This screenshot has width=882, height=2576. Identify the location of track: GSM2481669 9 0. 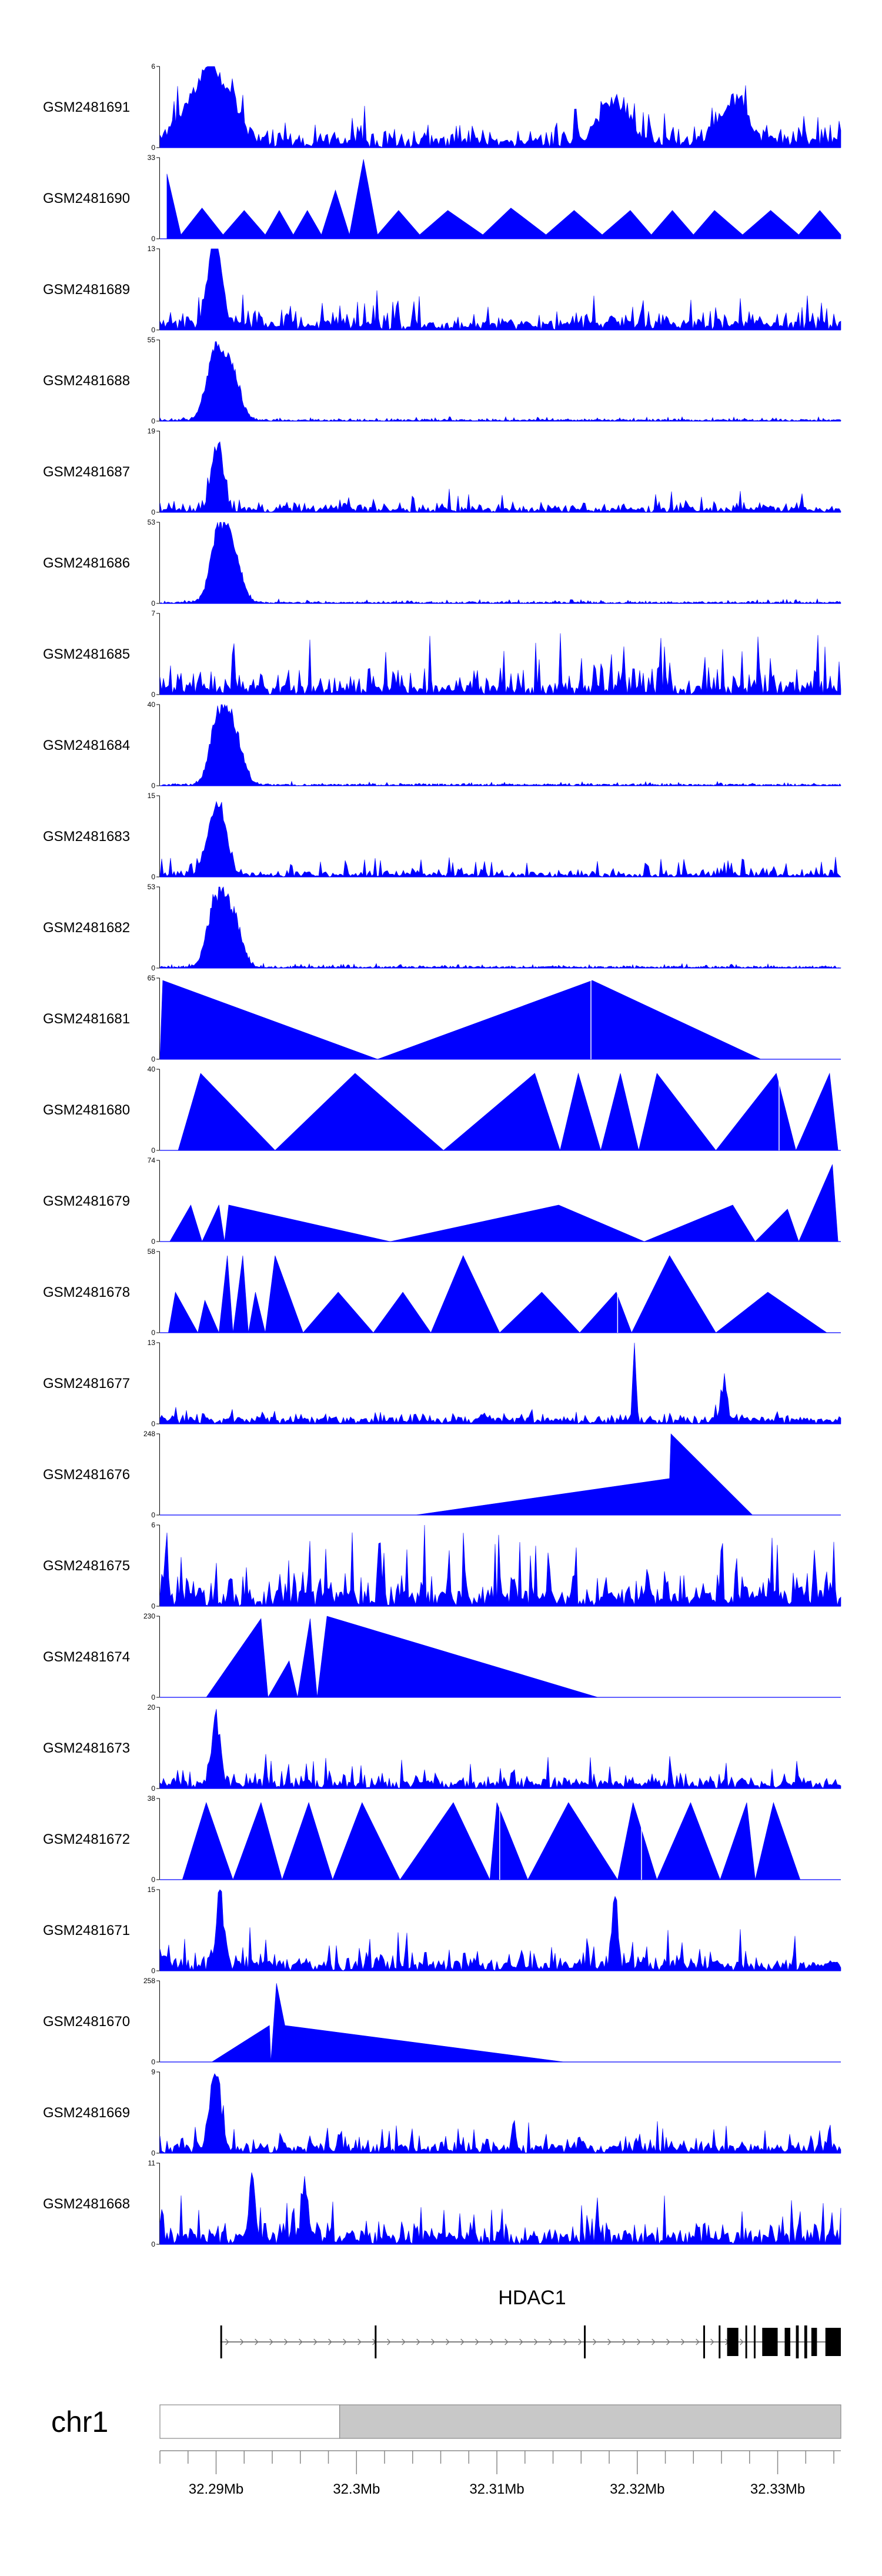
(442, 2112).